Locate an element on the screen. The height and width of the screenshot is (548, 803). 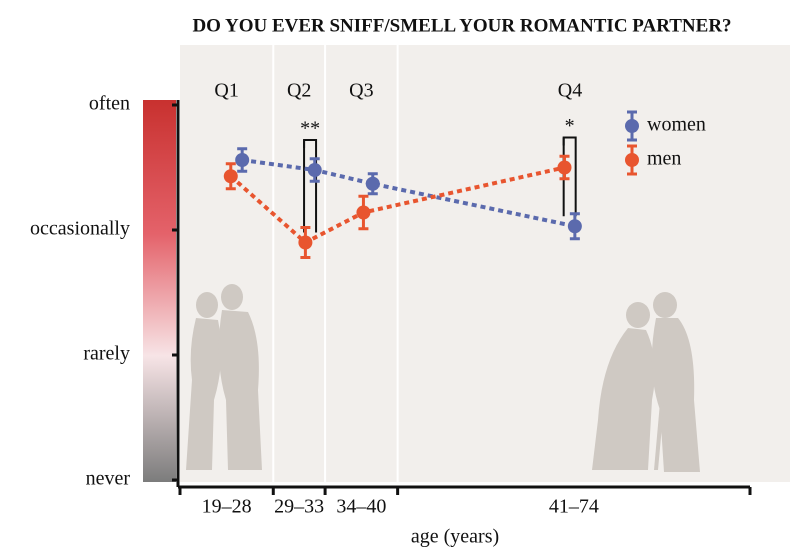
significance-label: ** is located at coordinates (310, 129).